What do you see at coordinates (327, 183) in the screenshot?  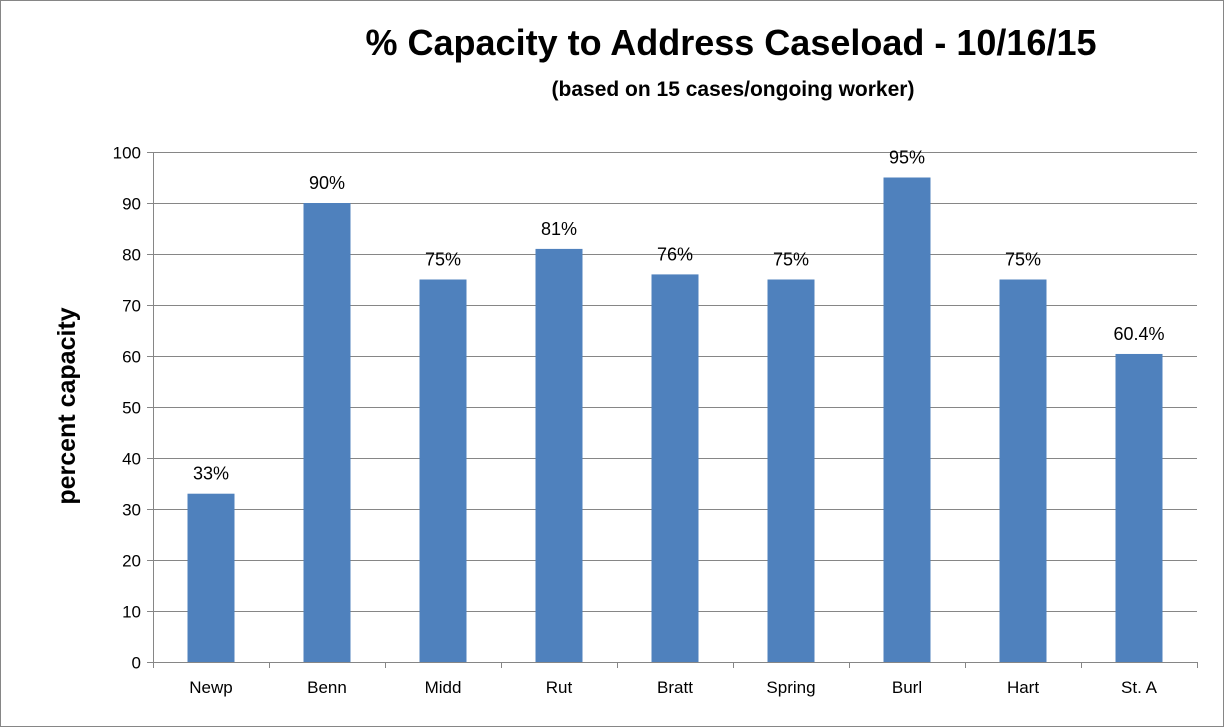 I see `data-label: 90%` at bounding box center [327, 183].